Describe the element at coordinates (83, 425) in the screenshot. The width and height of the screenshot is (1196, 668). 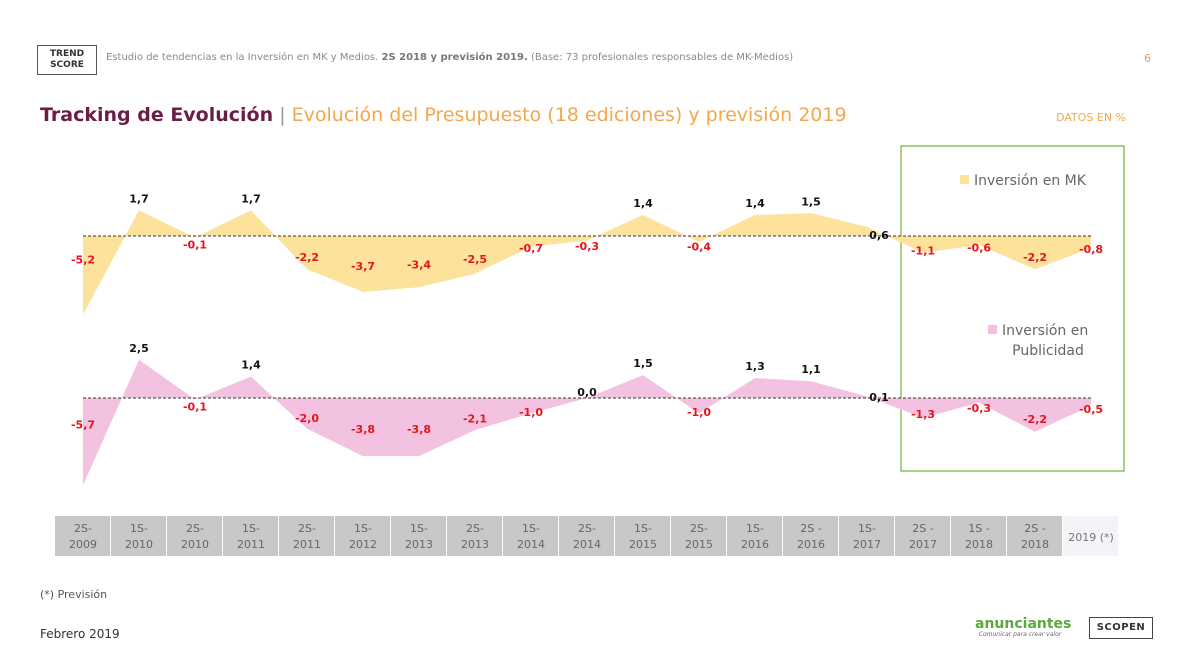
I see `series-2-data-label: -5,7` at that location.